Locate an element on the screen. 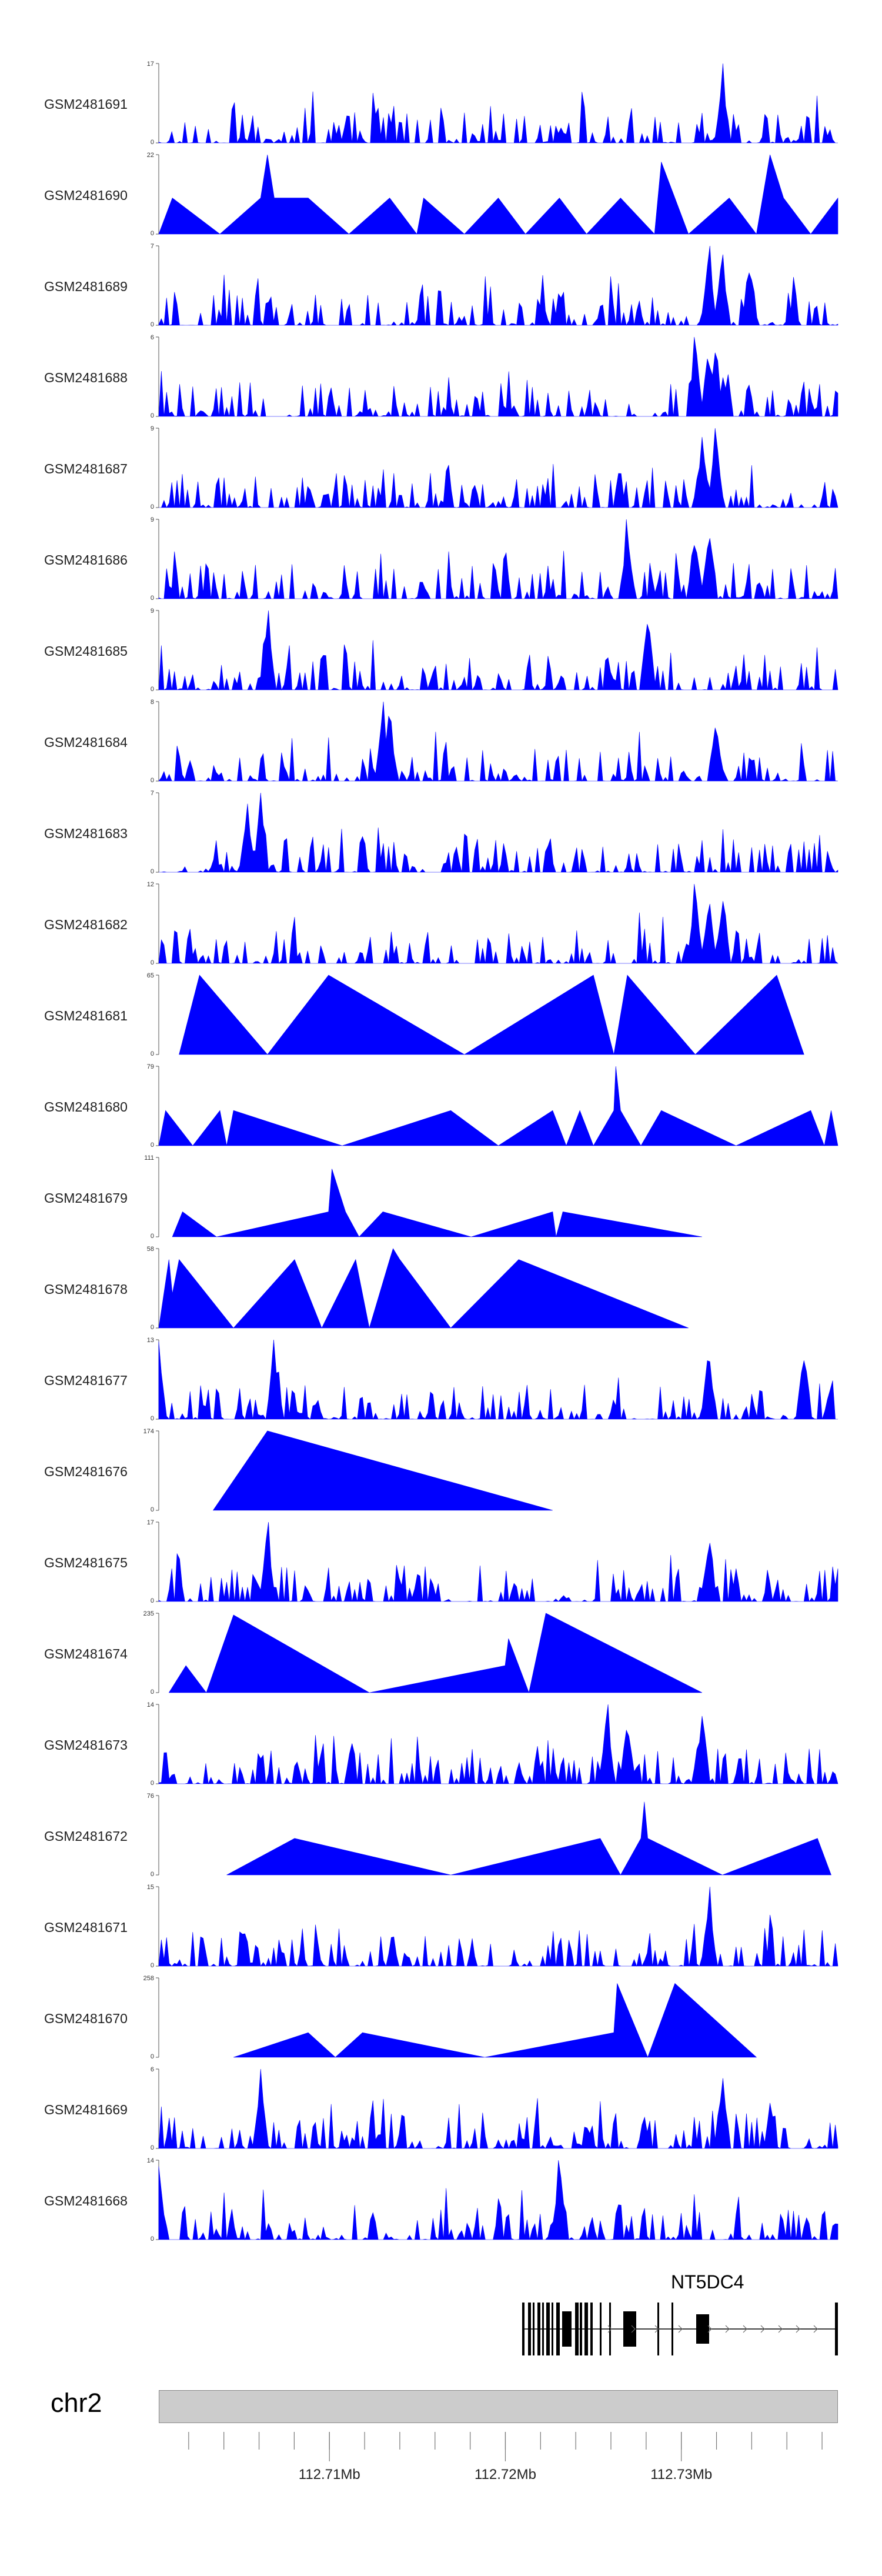 Image resolution: width=882 pixels, height=2576 pixels. track-GSM2481685: GSM2481685 9 0 is located at coordinates (441, 655).